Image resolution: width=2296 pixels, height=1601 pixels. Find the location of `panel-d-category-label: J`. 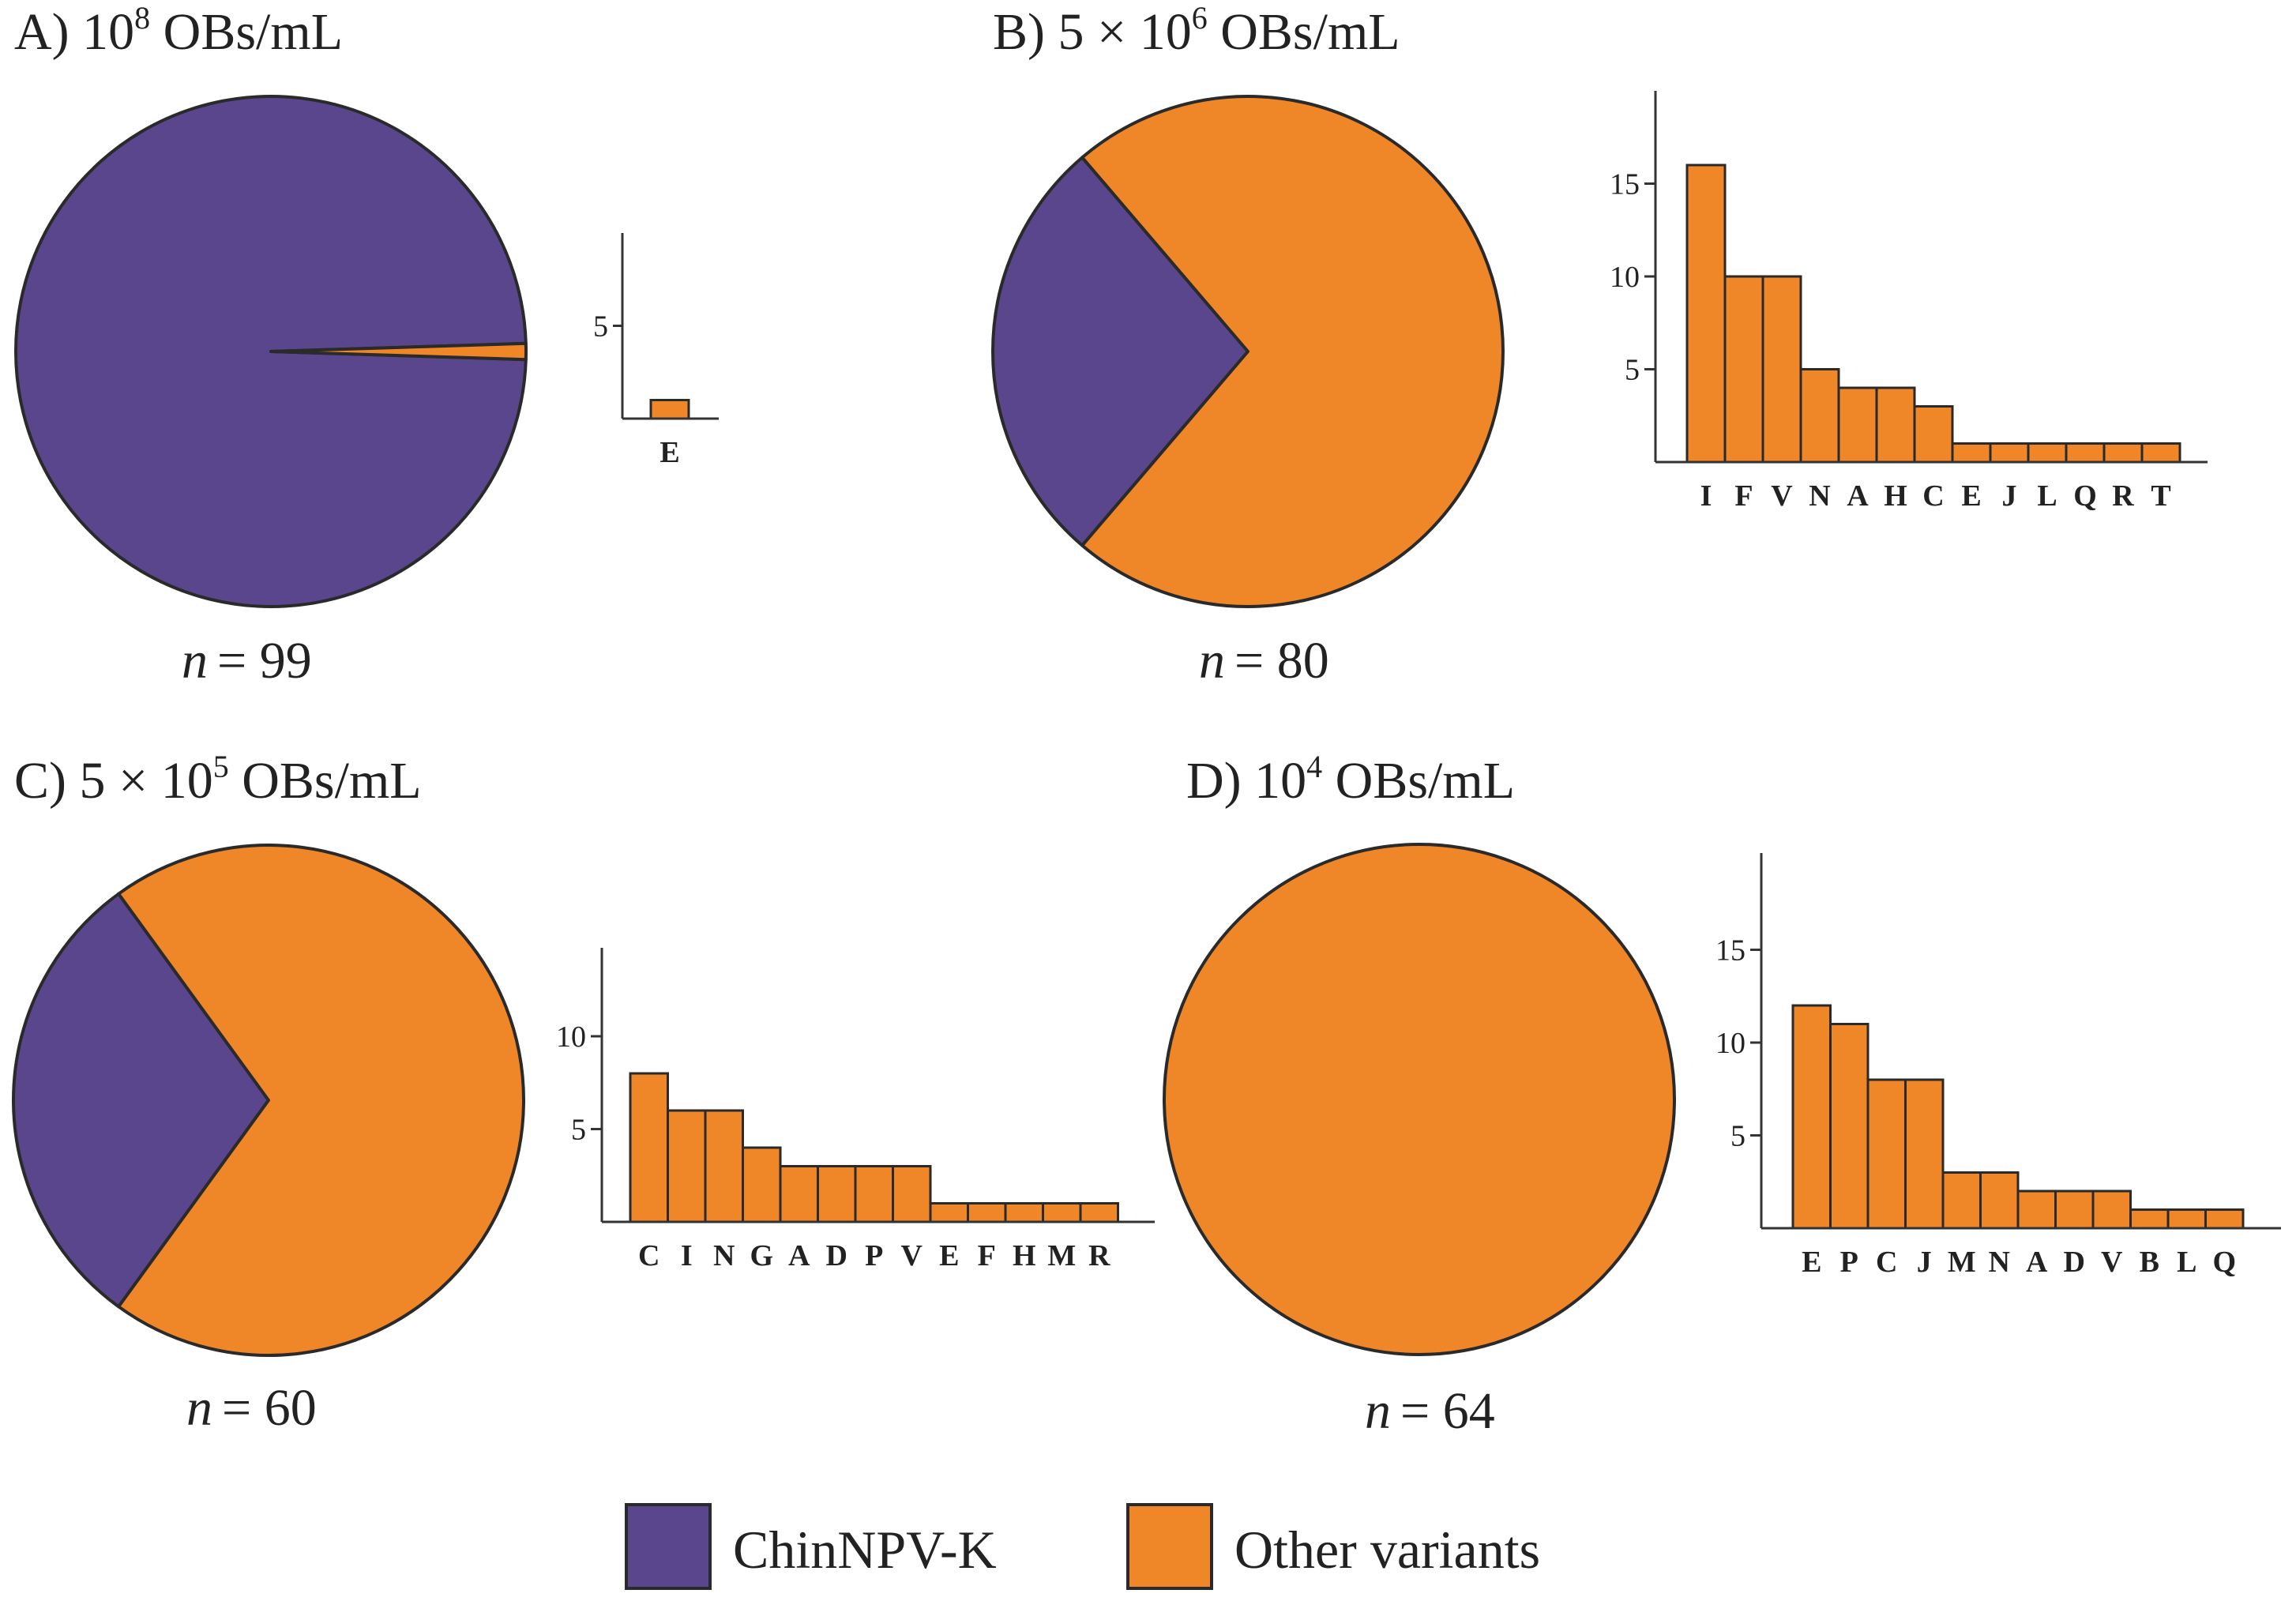

panel-d-category-label: J is located at coordinates (1924, 1263).